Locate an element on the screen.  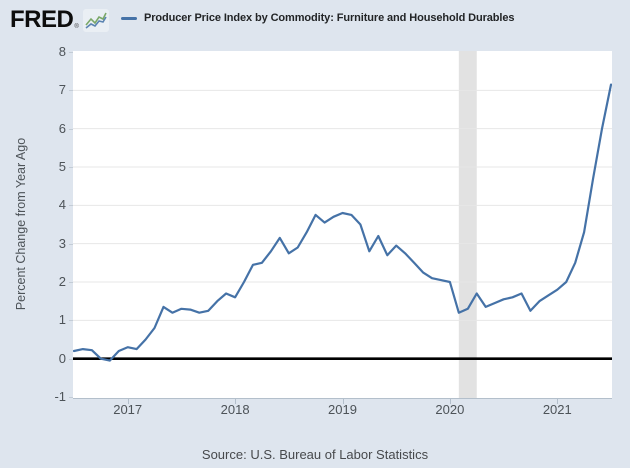
fred-logo-sparkline-icon is located at coordinates (95, 20).